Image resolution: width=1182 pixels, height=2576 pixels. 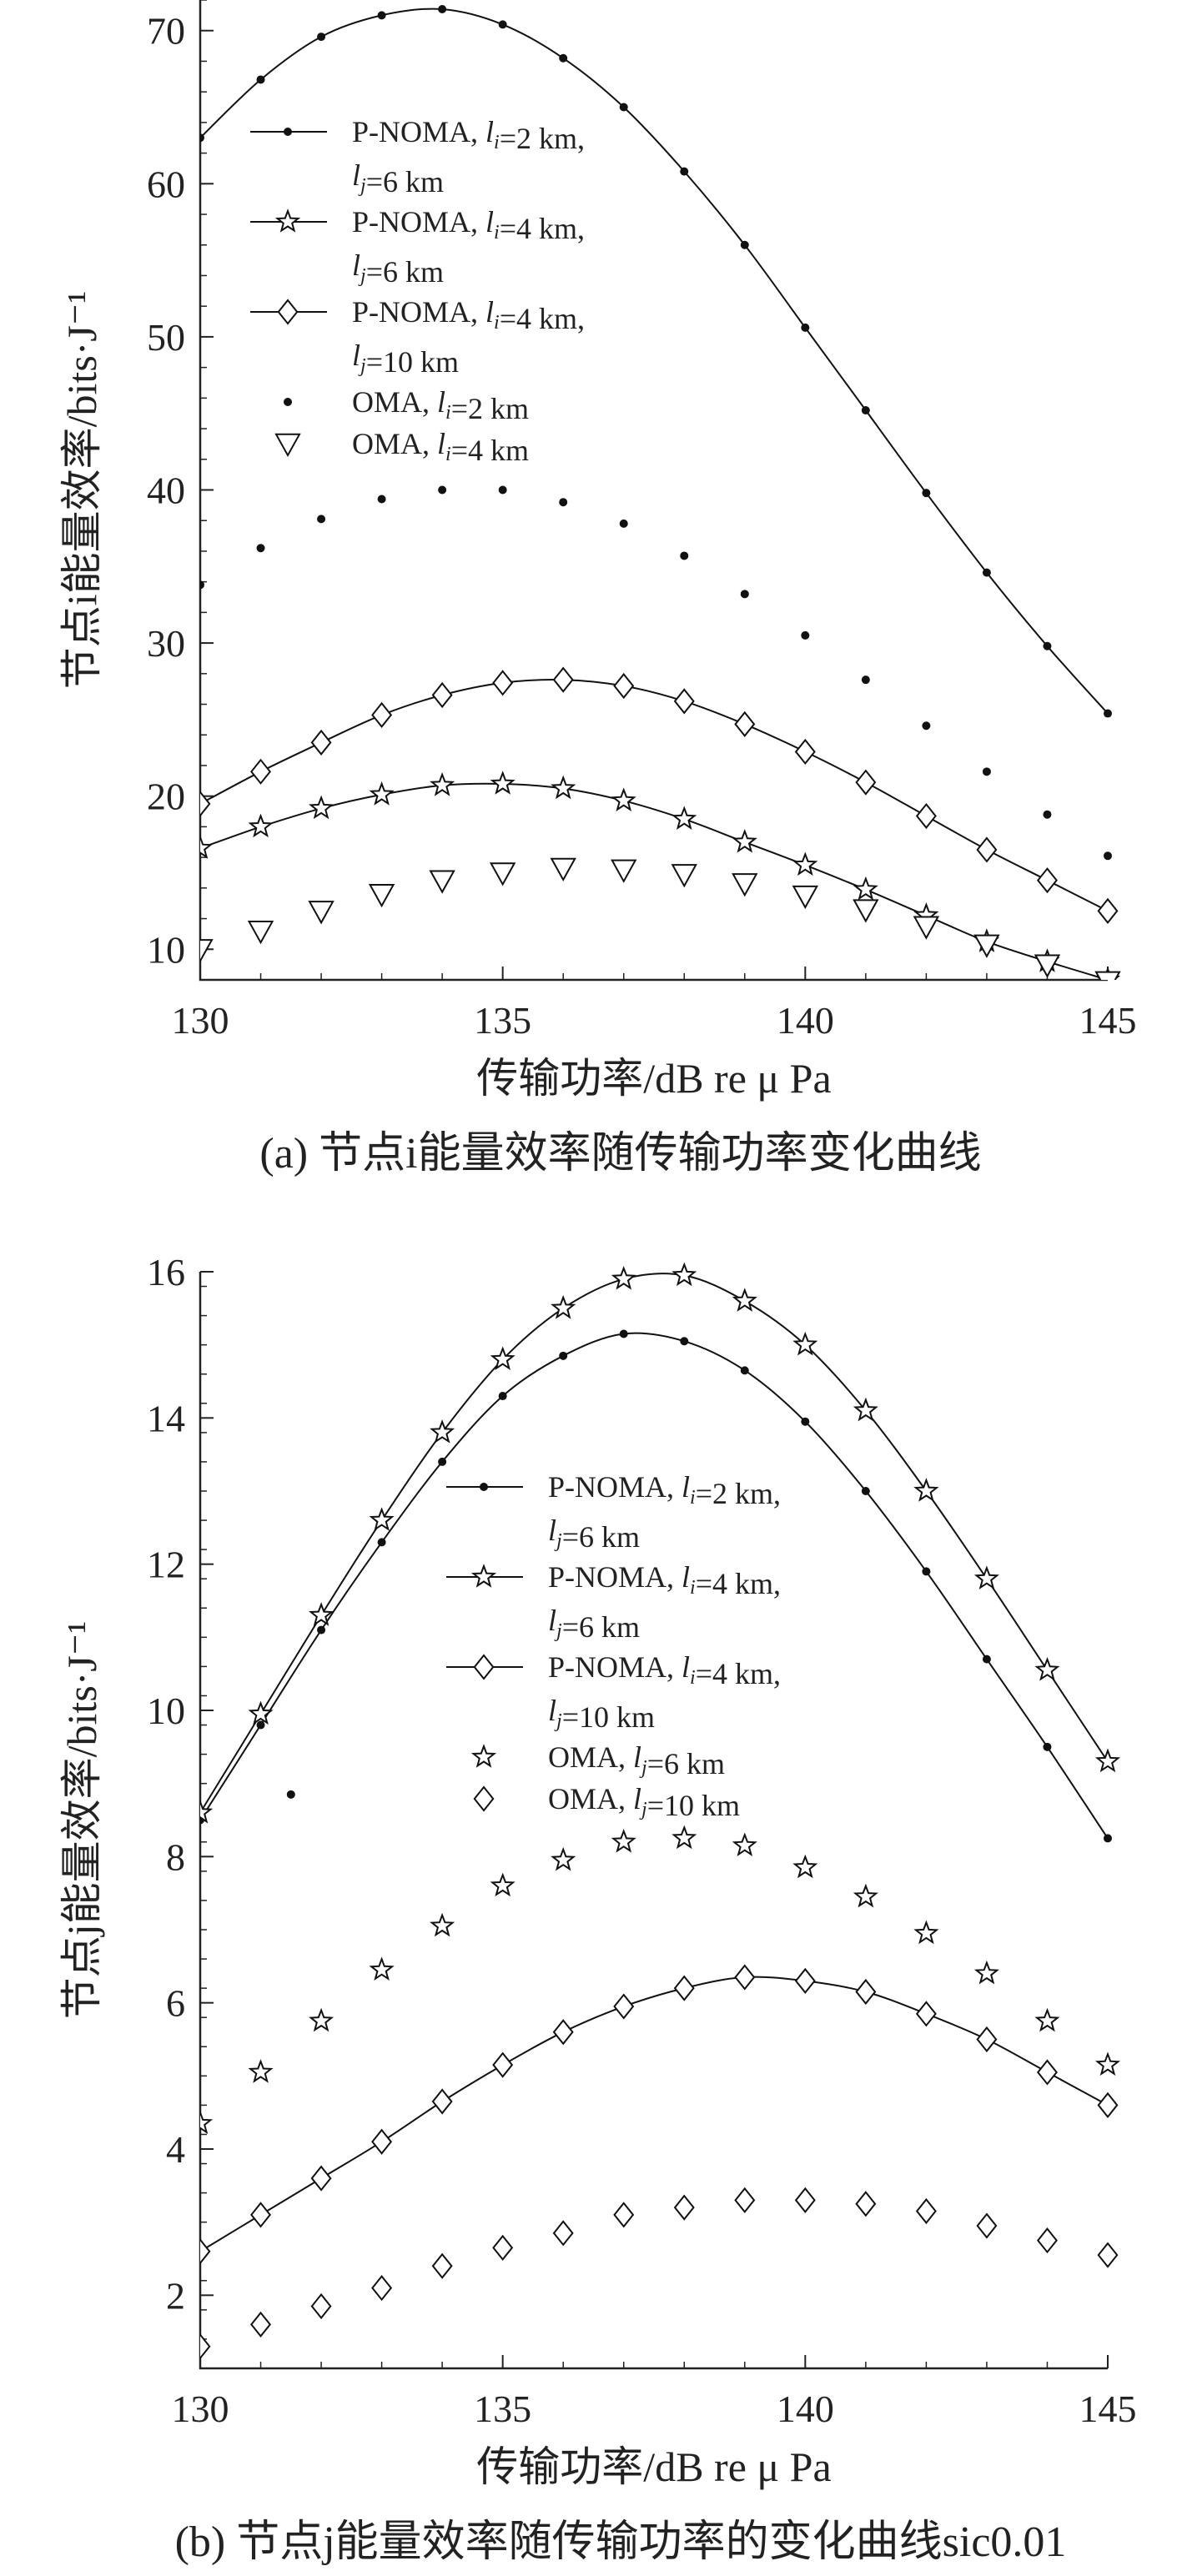 I want to click on legend-label: lj=10 km, so click(x=601, y=1714).